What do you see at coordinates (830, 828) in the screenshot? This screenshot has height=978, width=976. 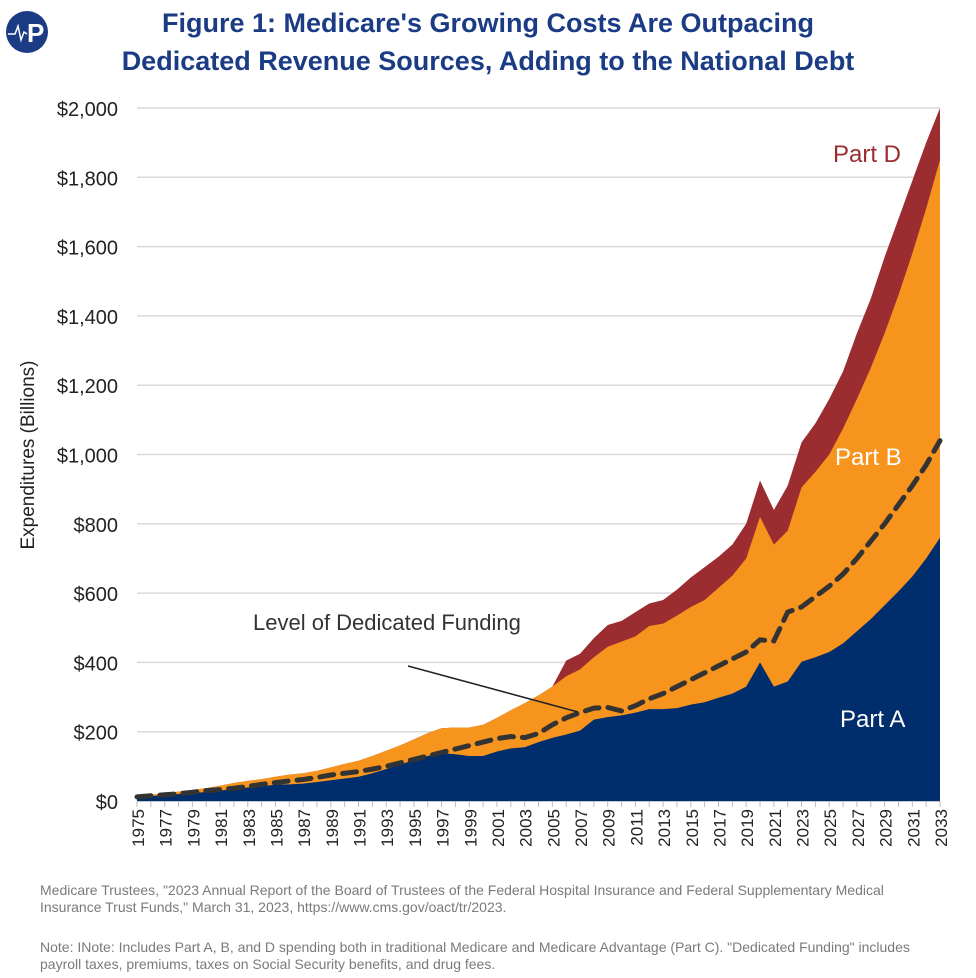 I see `x-tick-label: 2025` at bounding box center [830, 828].